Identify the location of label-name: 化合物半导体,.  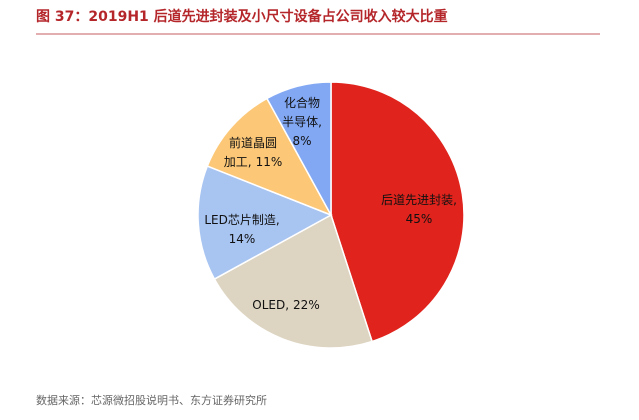
(302, 112).